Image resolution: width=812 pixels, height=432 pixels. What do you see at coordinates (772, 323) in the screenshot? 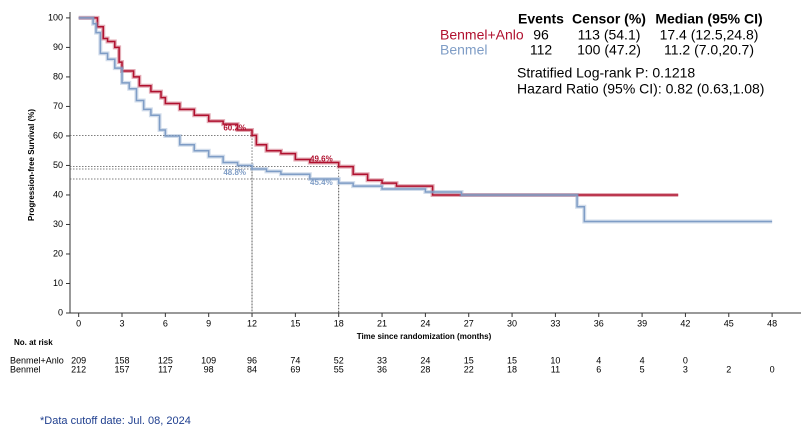
I see `x-tick-label: 48` at bounding box center [772, 323].